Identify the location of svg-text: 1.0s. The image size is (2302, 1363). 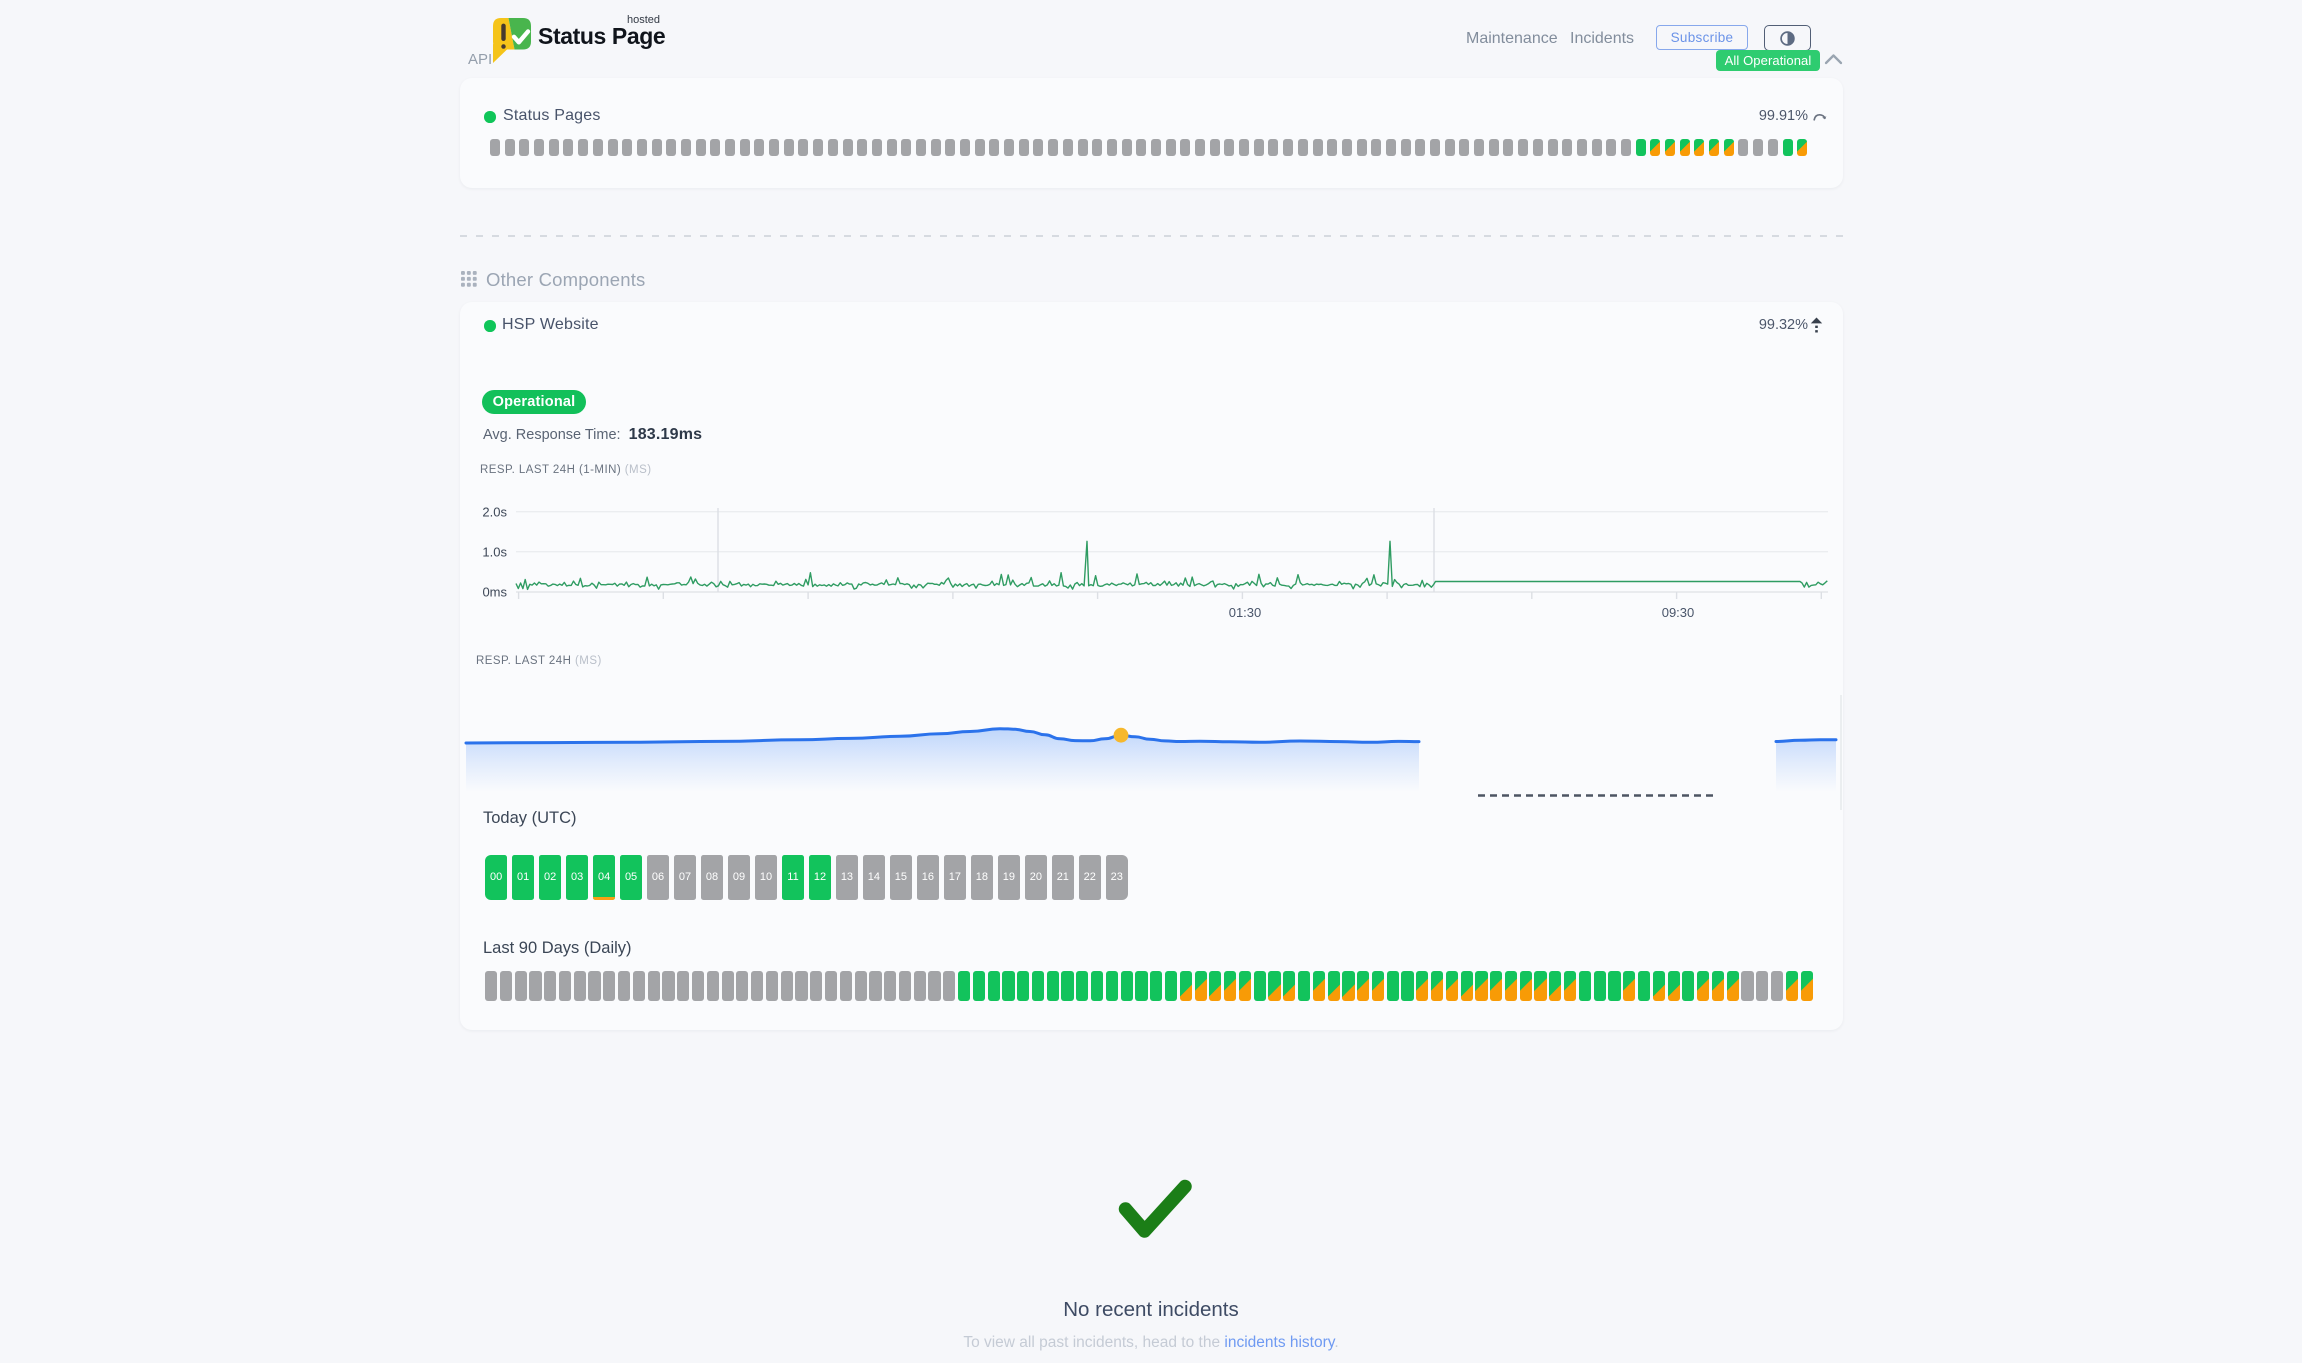
(494, 552).